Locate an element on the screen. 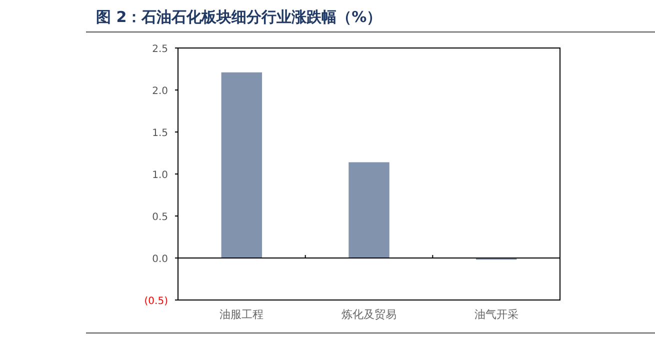 Image resolution: width=655 pixels, height=363 pixels. y-tick-label: 1.5 is located at coordinates (160, 133).